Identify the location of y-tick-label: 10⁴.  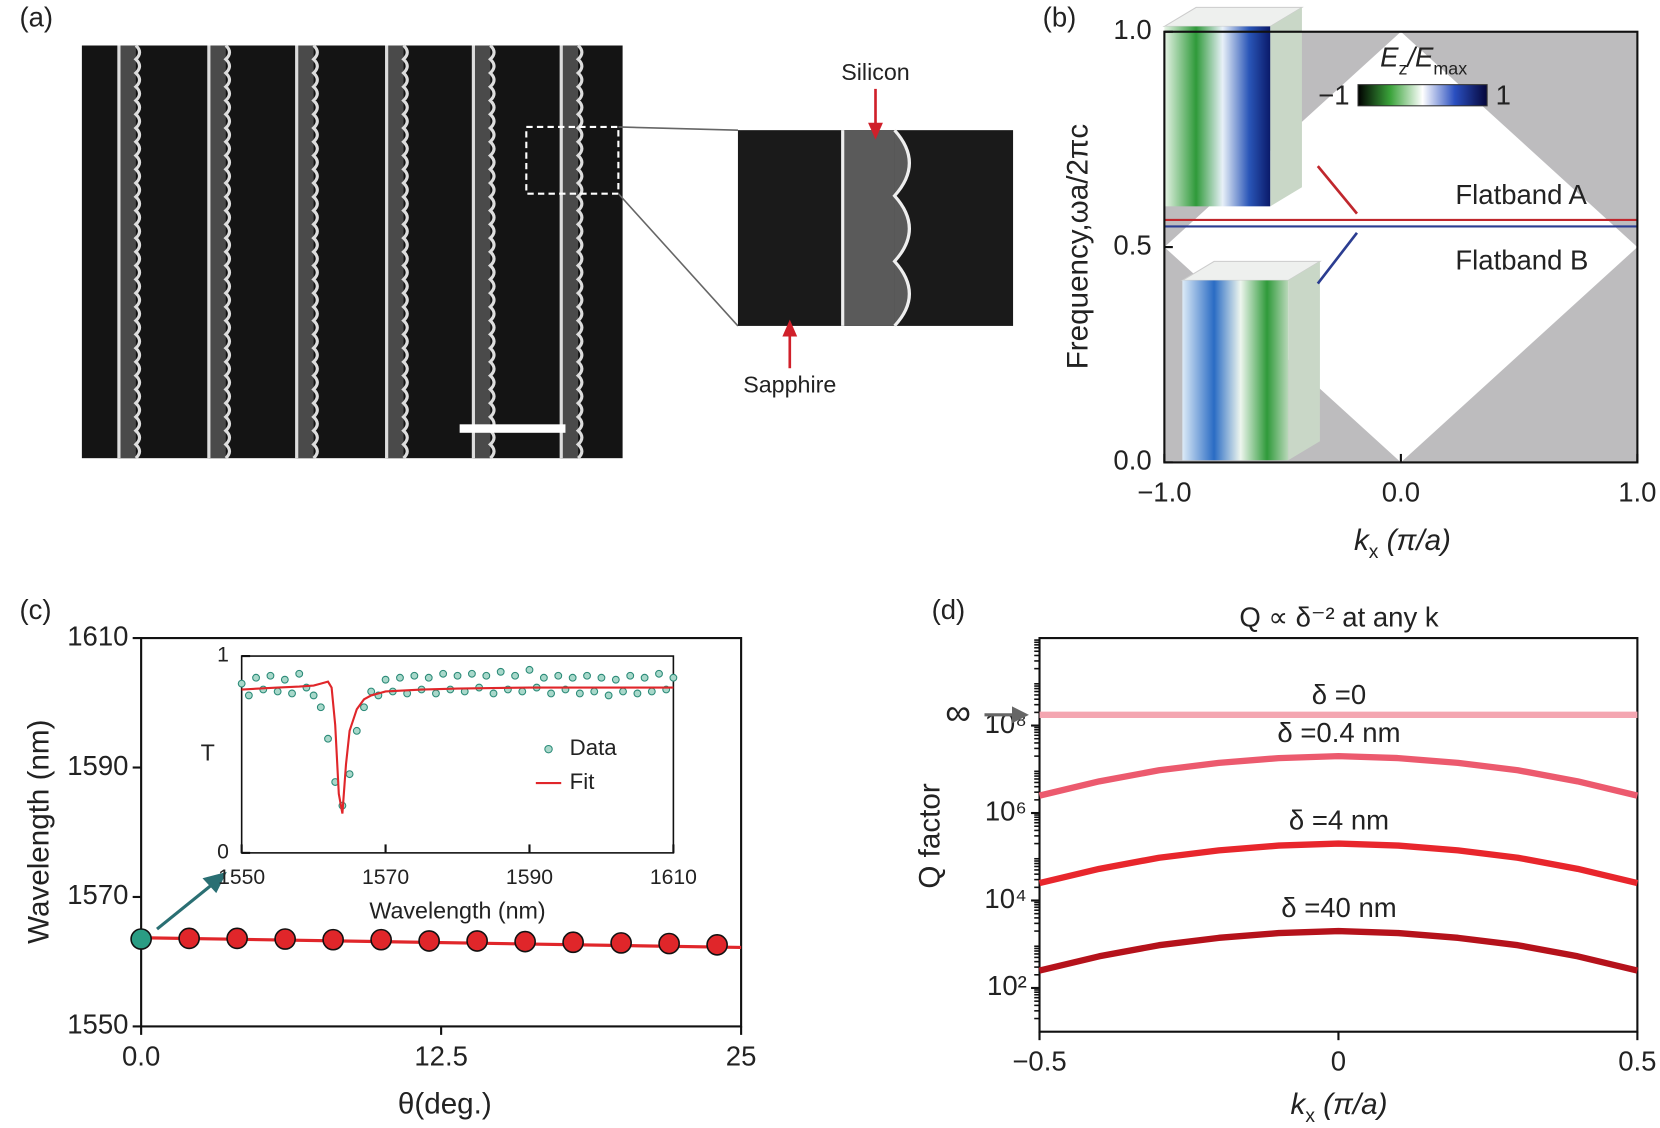
(1005, 898).